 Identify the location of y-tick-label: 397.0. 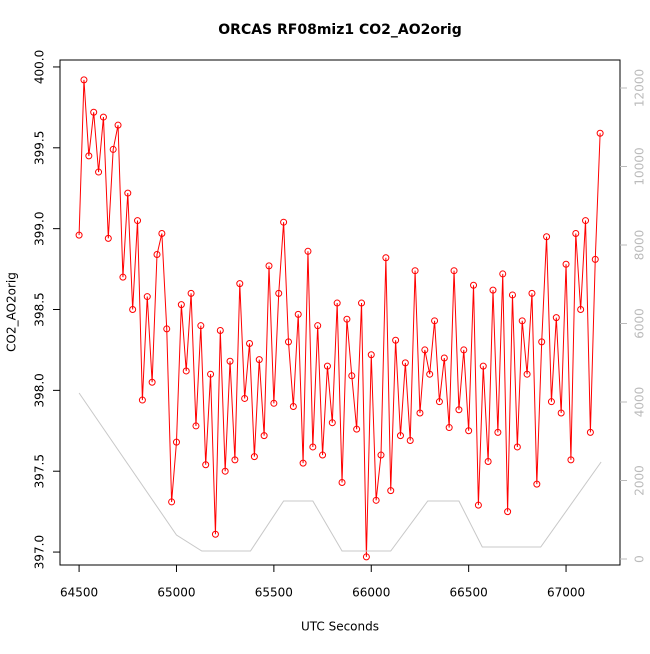
(40, 552).